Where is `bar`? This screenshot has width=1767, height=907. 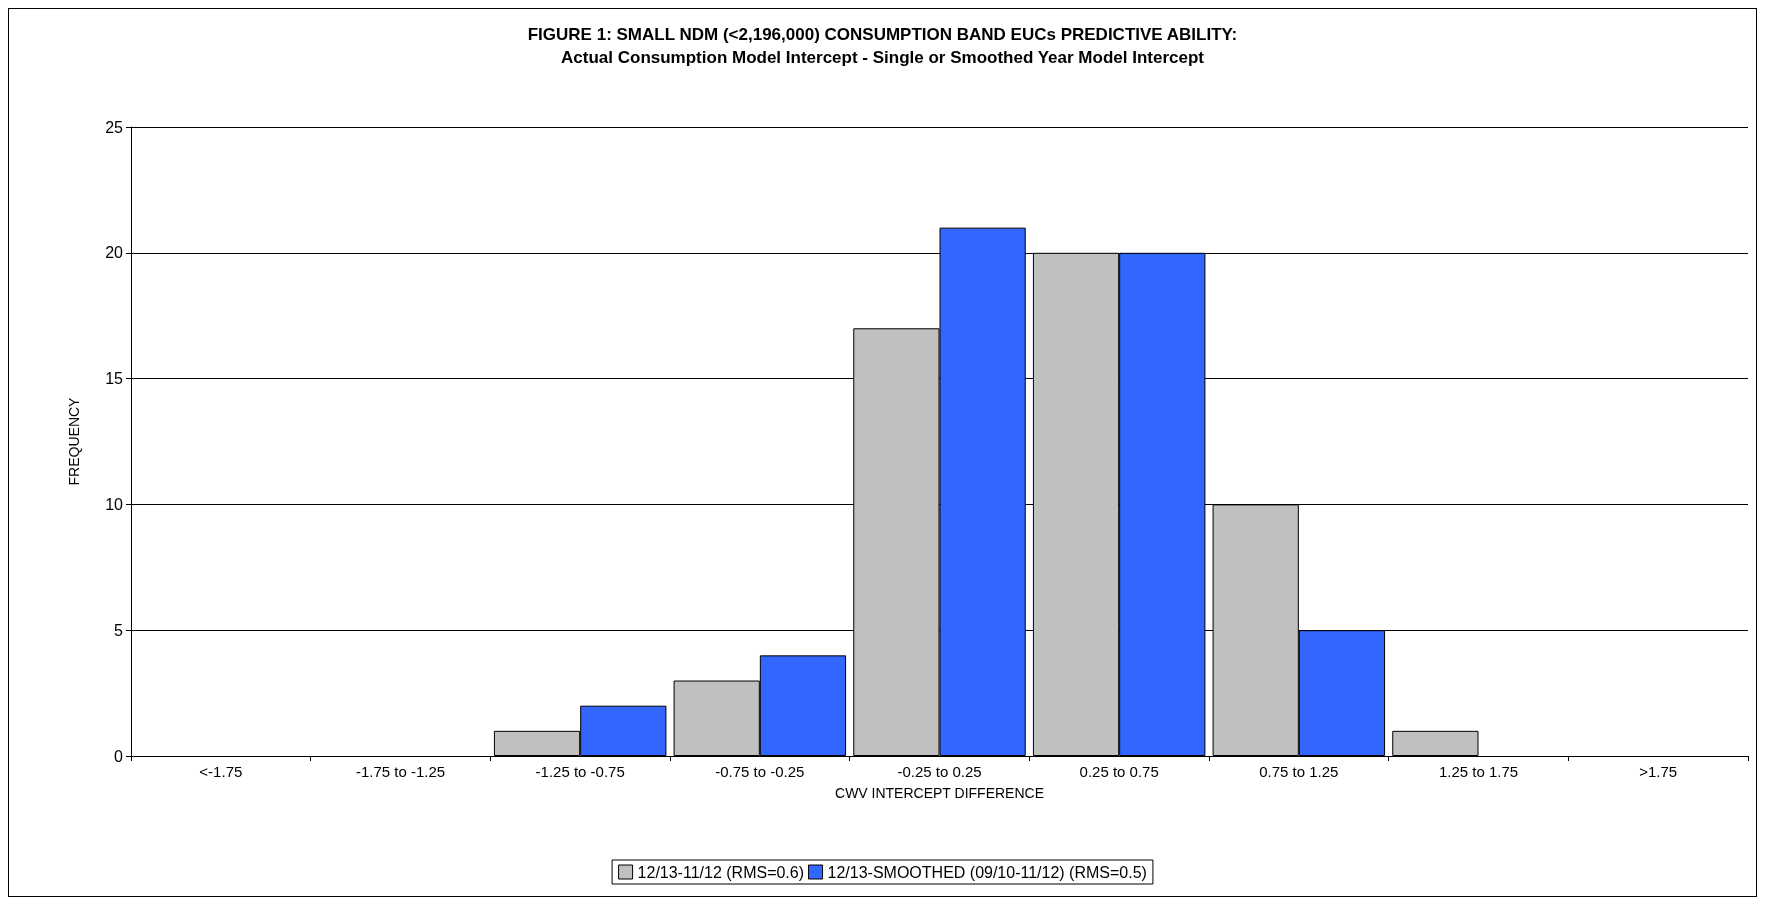 bar is located at coordinates (1435, 743).